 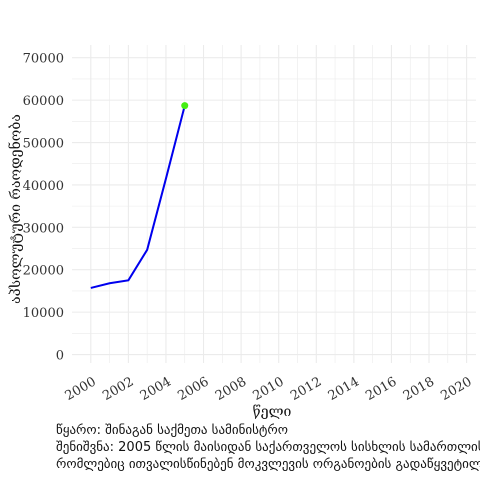 I want to click on x-tick-label: 2008, so click(x=231, y=389).